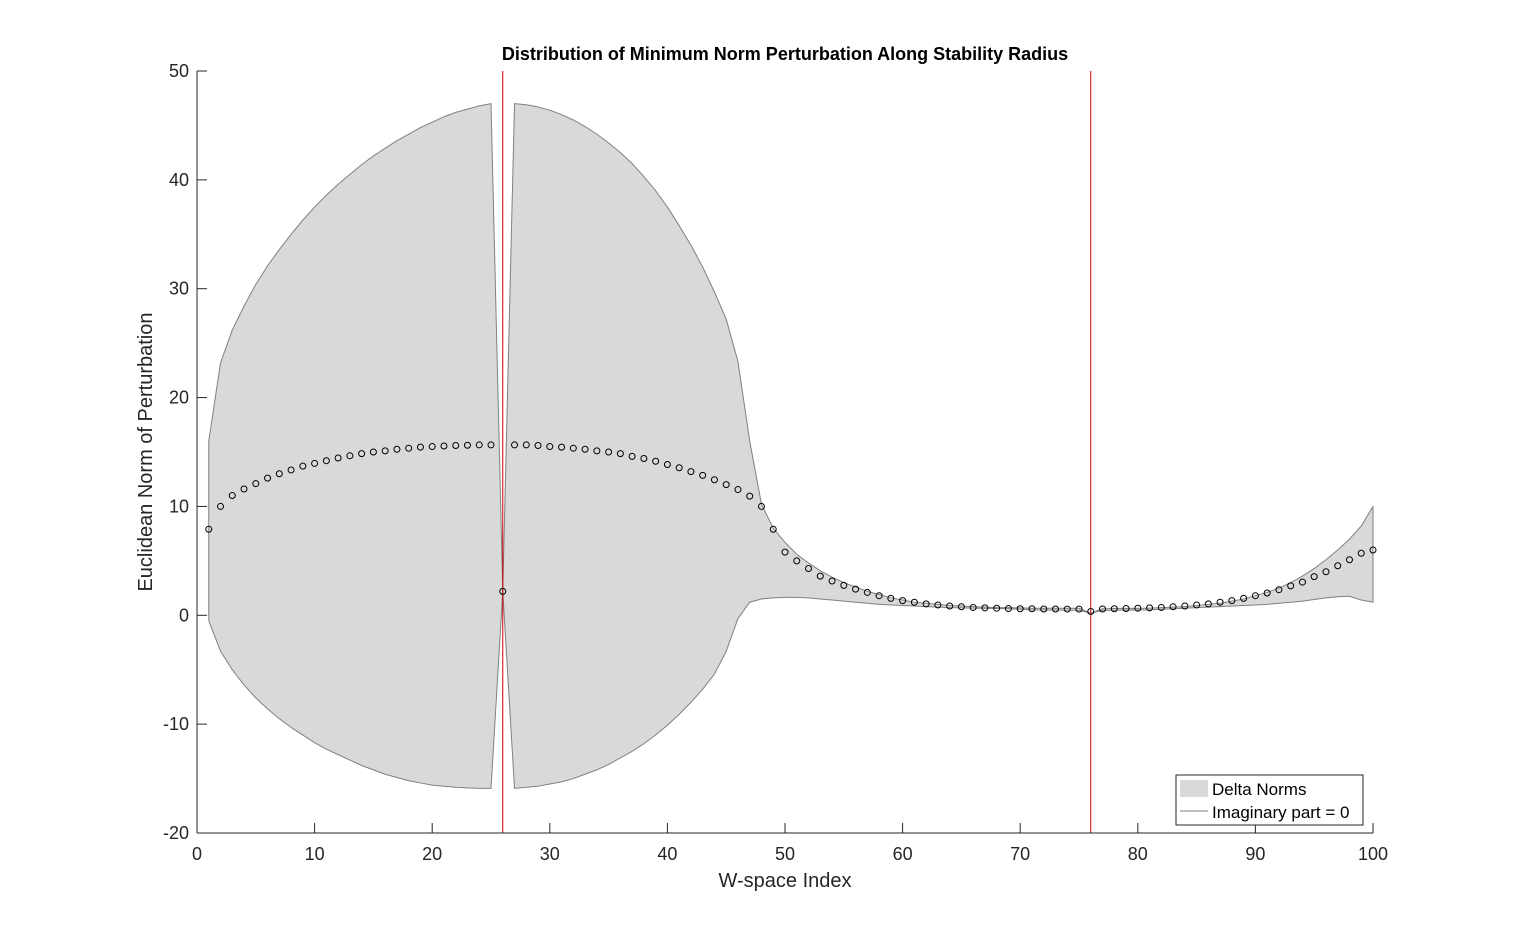  Describe the element at coordinates (1373, 854) in the screenshot. I see `x-tick-label-10: 100` at that location.